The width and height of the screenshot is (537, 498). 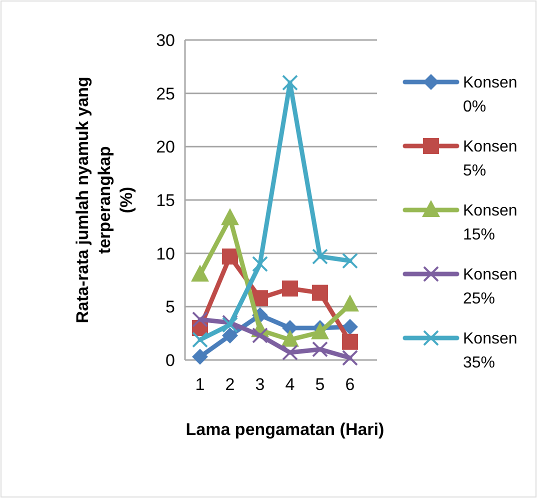 I want to click on legend-label: Konsen 15%, so click(x=490, y=223).